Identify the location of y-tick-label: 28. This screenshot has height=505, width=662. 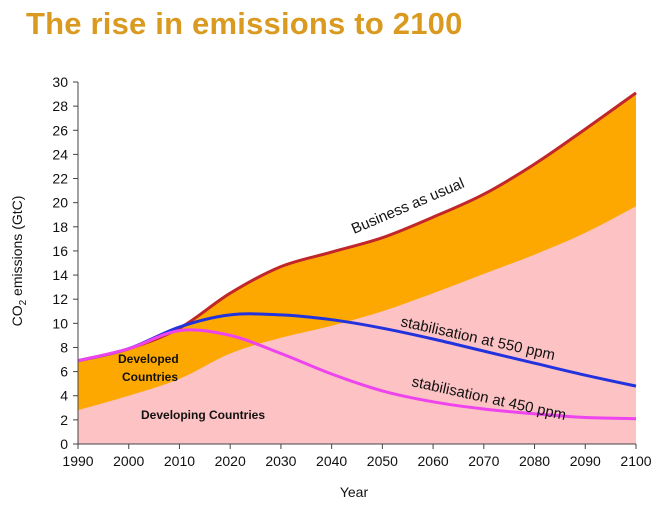
(60, 106).